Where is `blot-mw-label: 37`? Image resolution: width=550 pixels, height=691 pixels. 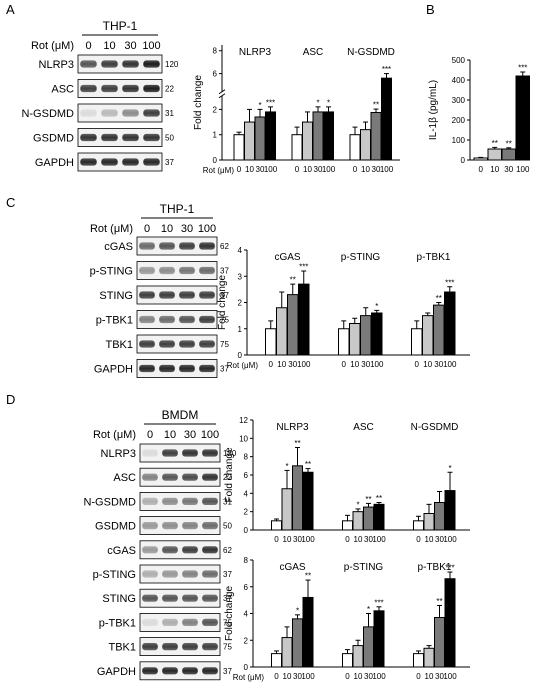 blot-mw-label: 37 is located at coordinates (224, 369).